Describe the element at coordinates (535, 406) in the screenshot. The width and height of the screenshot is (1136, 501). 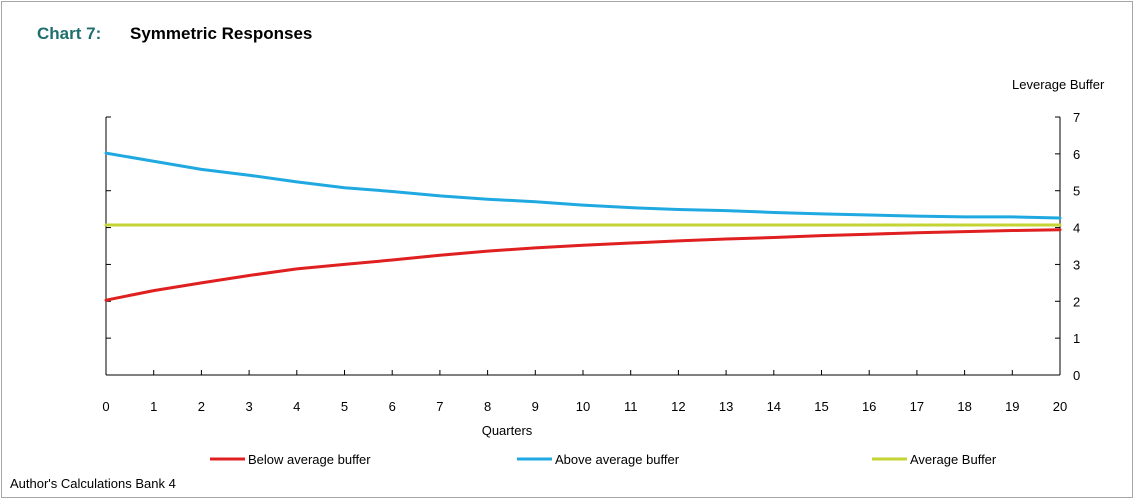
I see `x-tick-label: 9` at that location.